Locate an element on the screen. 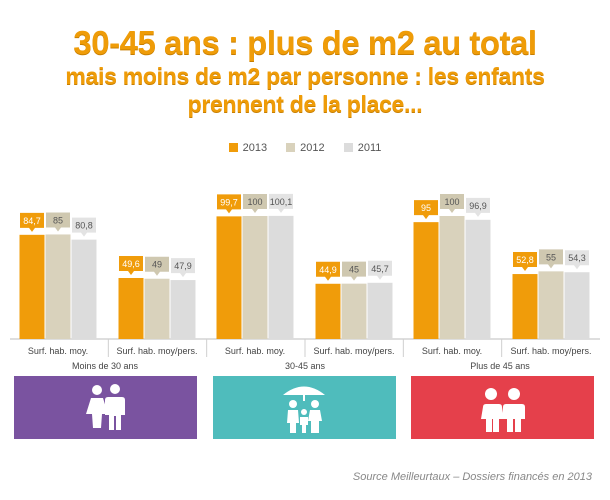 The height and width of the screenshot is (500, 610). data-label-2012-1: 49 is located at coordinates (157, 265).